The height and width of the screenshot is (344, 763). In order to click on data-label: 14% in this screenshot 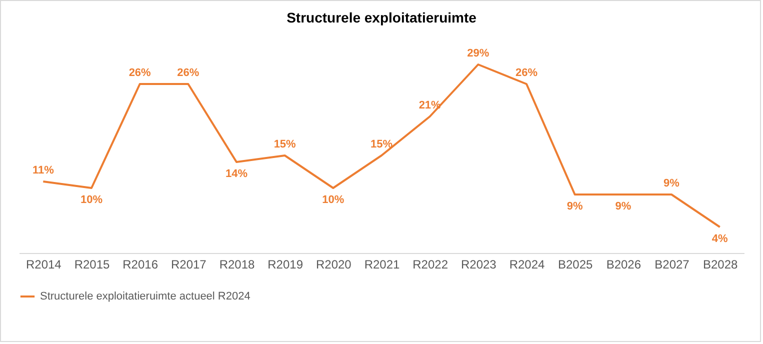, I will do `click(236, 174)`.